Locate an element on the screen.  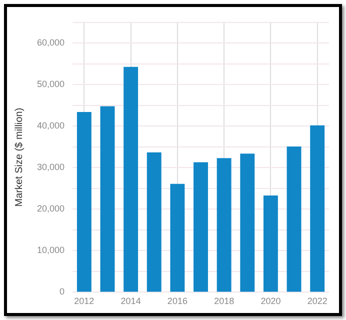
y-tick-label: 50,000 is located at coordinates (50, 84).